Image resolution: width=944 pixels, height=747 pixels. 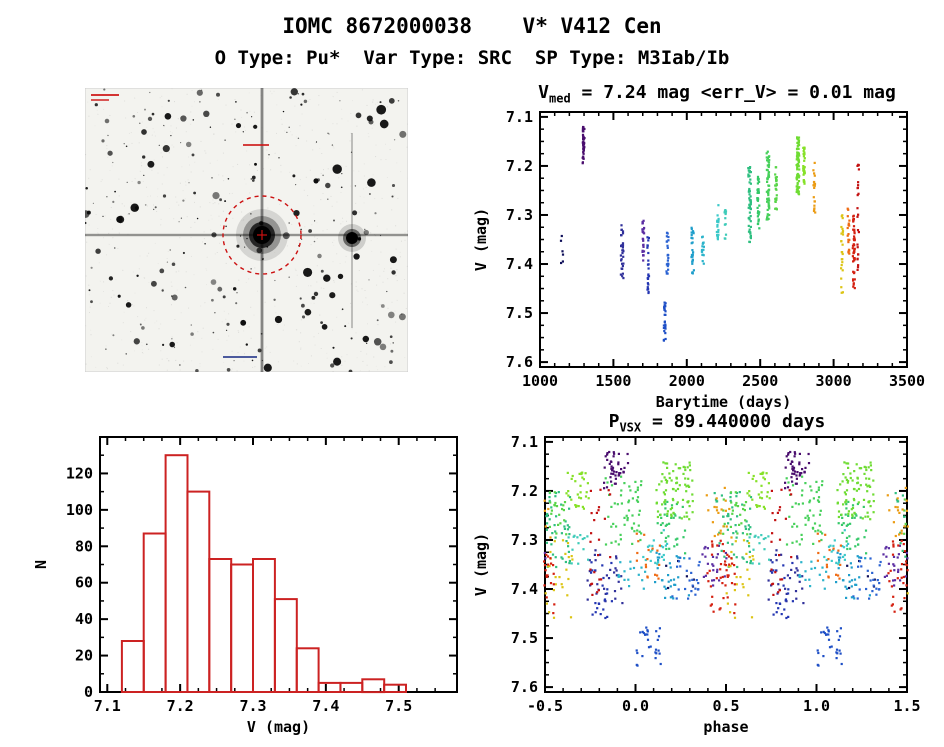 I want to click on svg-text: 1000, so click(x=540, y=381).